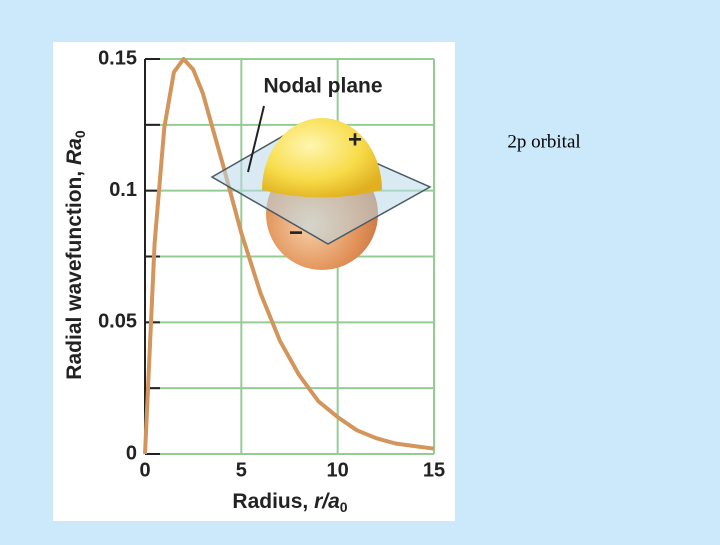 This screenshot has width=720, height=545. I want to click on orbital-illustration: Nodal plane + −, so click(321, 172).